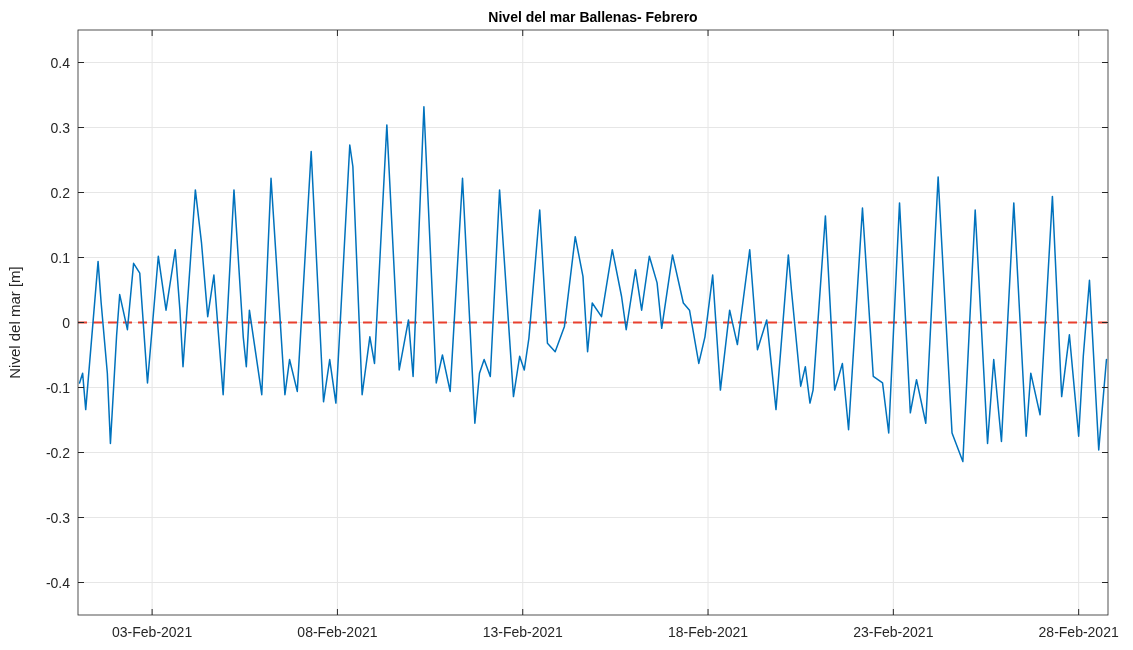 Image resolution: width=1133 pixels, height=650 pixels. I want to click on x-tick-label: 13-Feb-2021, so click(523, 632).